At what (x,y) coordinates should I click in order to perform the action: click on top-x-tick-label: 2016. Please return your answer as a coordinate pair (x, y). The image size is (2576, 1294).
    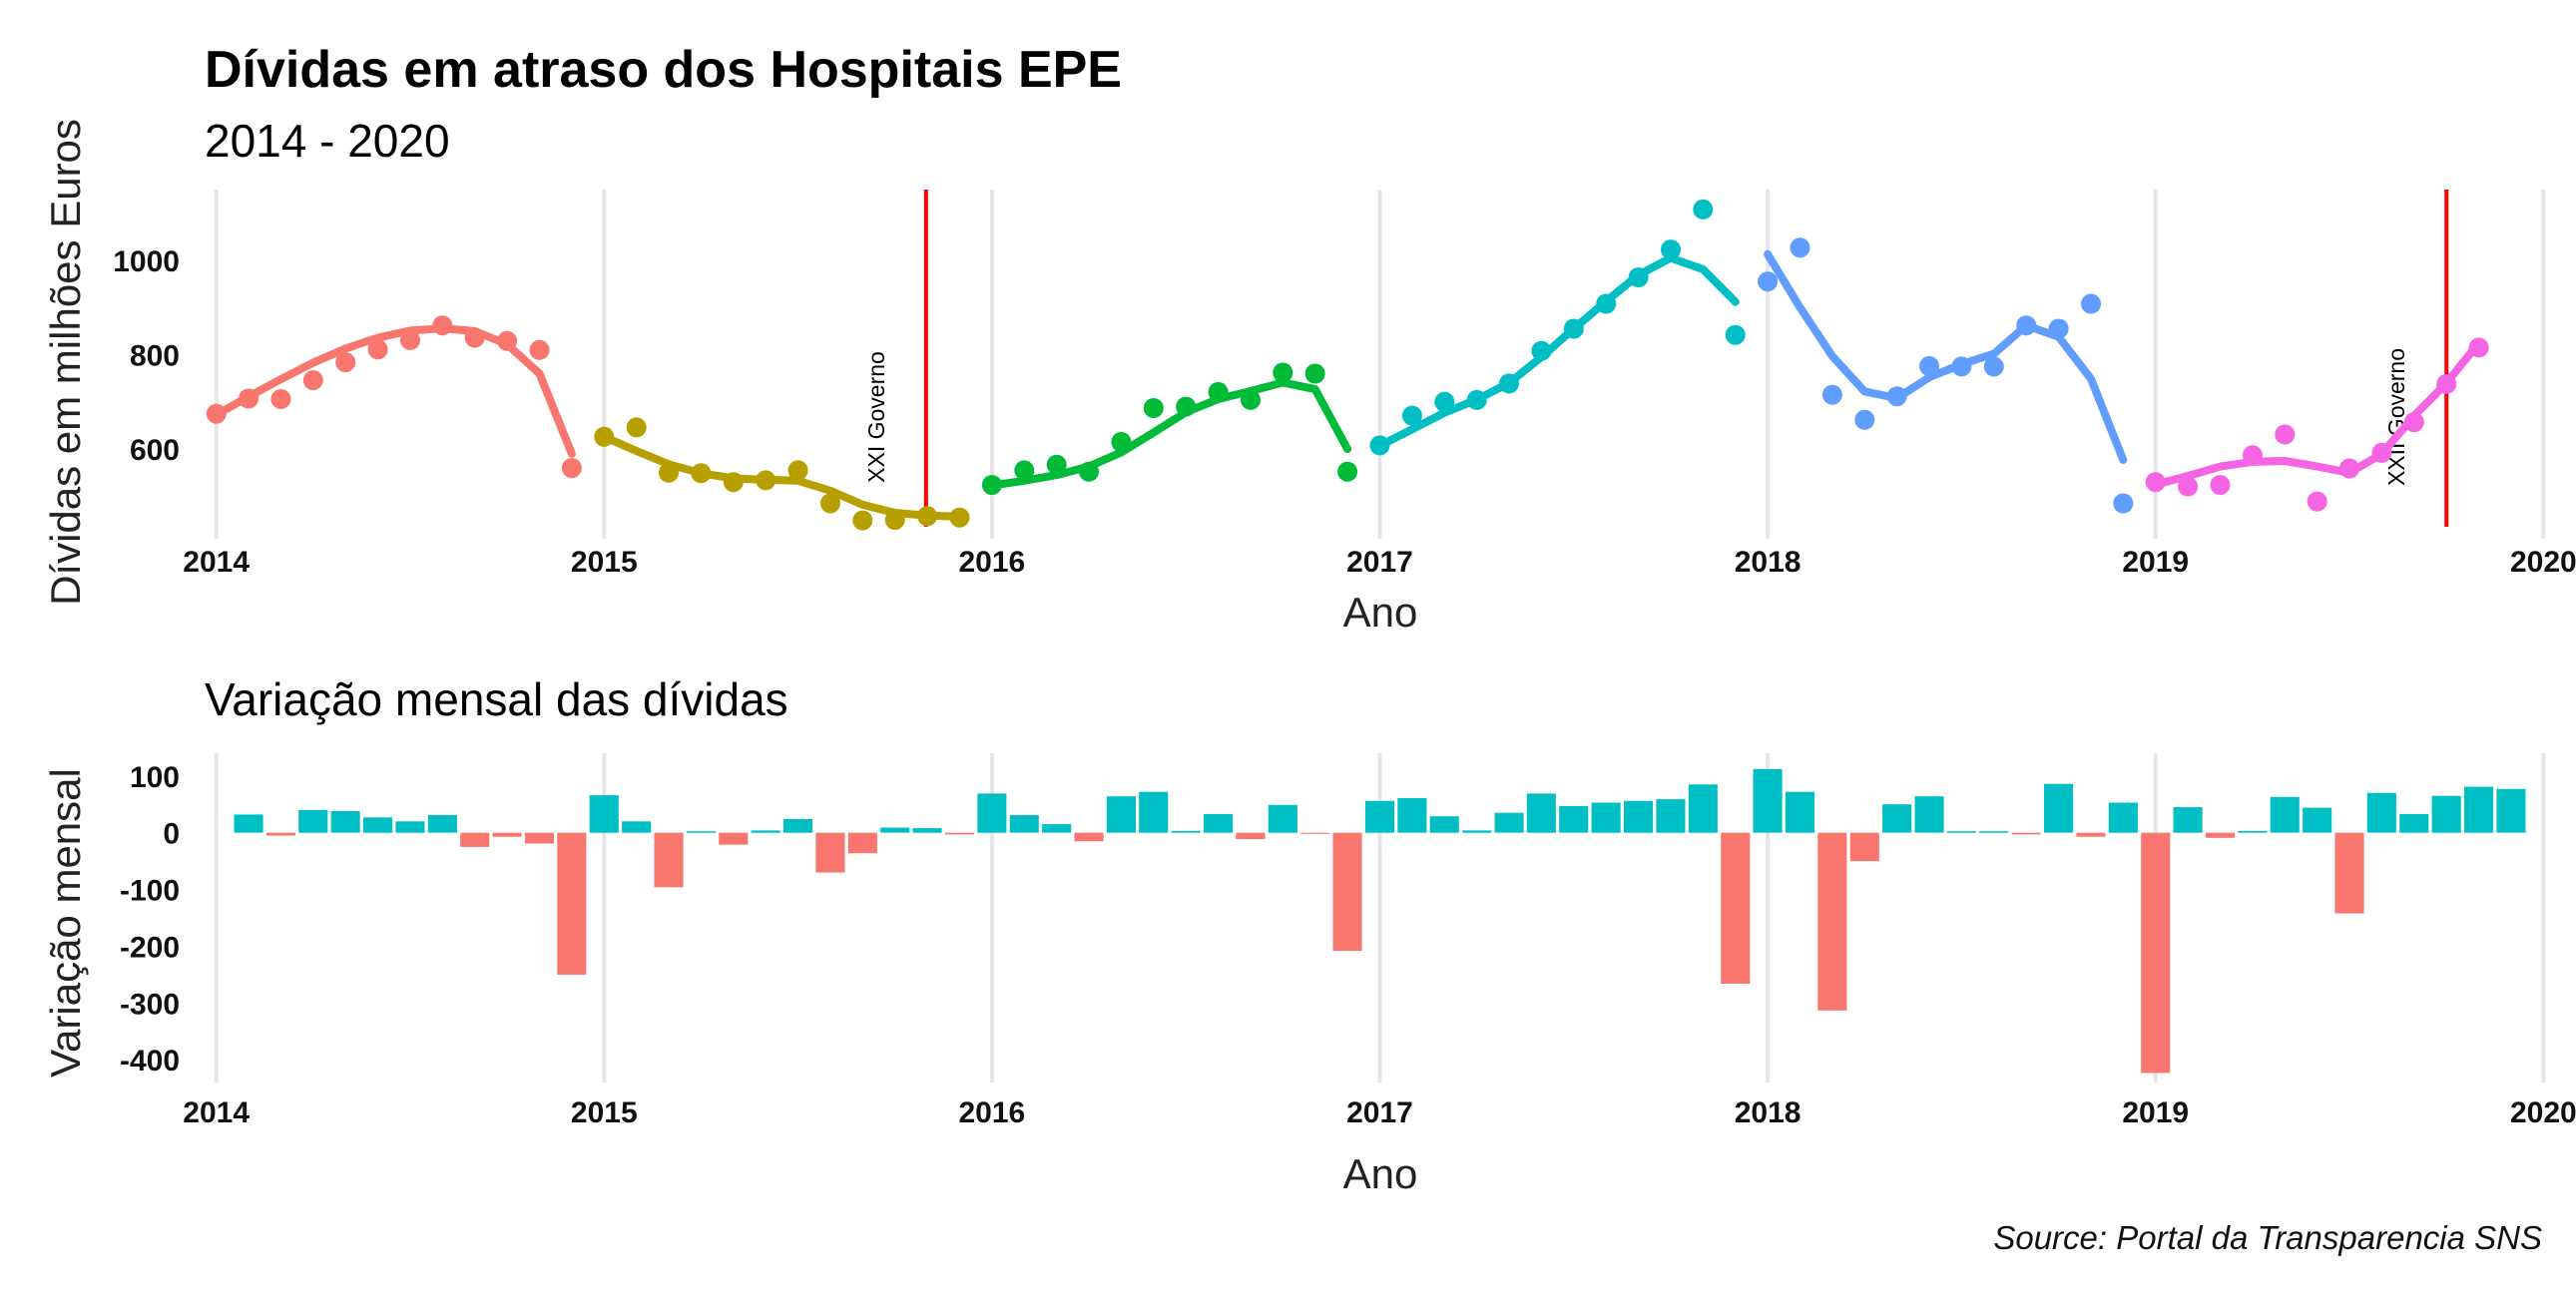
    Looking at the image, I should click on (993, 562).